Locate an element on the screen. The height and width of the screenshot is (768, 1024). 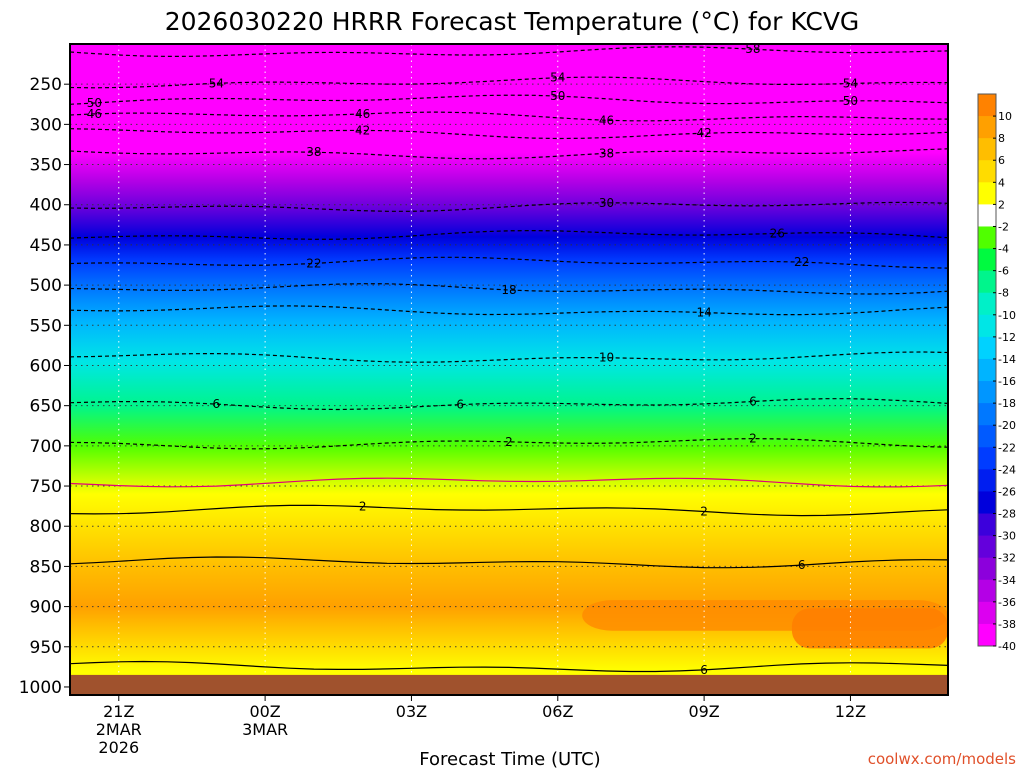
colorbar-label: -6 is located at coordinates (1003, 271).